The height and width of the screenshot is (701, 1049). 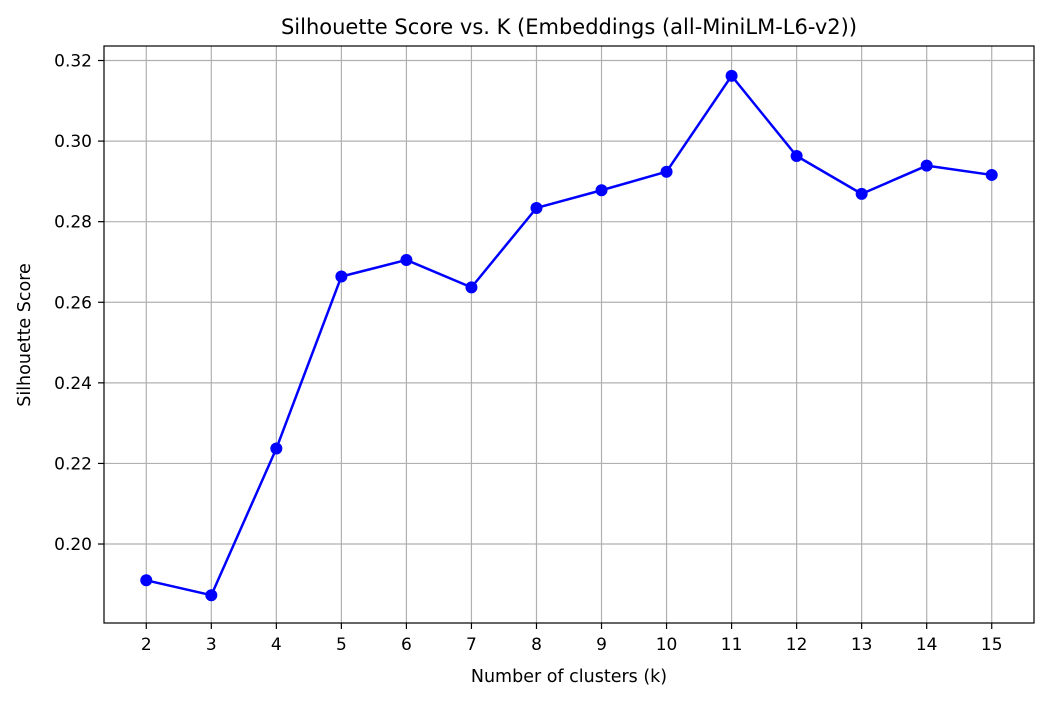 What do you see at coordinates (276, 645) in the screenshot?
I see `x-tick-label: 4` at bounding box center [276, 645].